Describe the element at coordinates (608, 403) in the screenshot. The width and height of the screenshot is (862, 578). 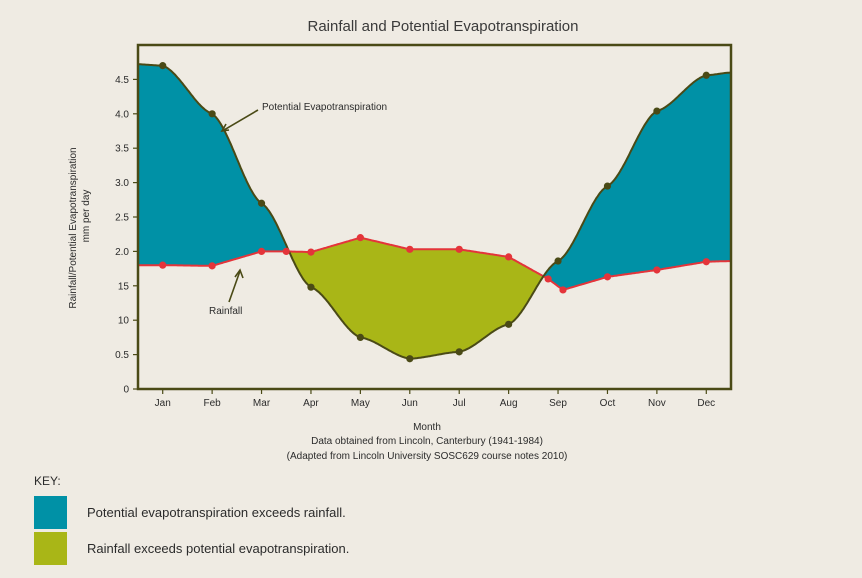
I see `x-tick-label: Oct` at that location.